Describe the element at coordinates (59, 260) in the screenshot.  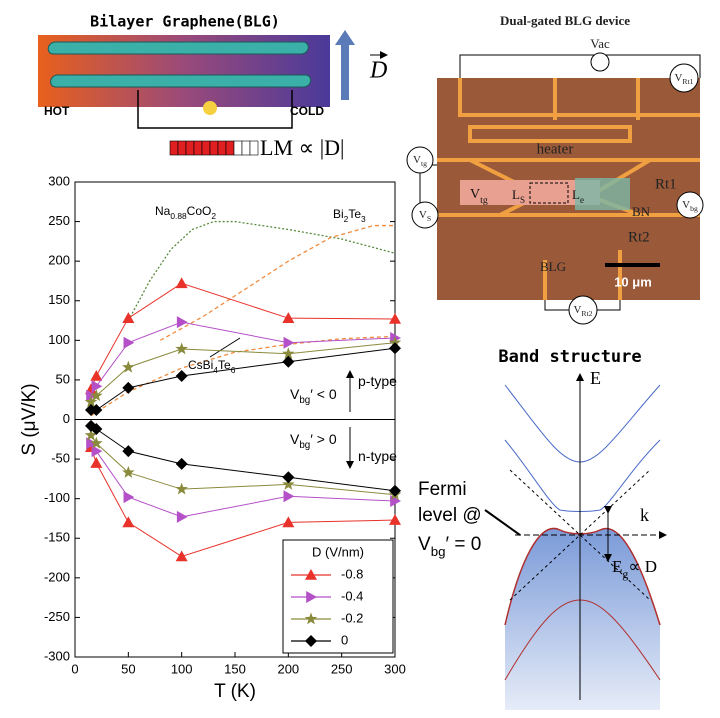
I see `y-tick-label: 200` at that location.